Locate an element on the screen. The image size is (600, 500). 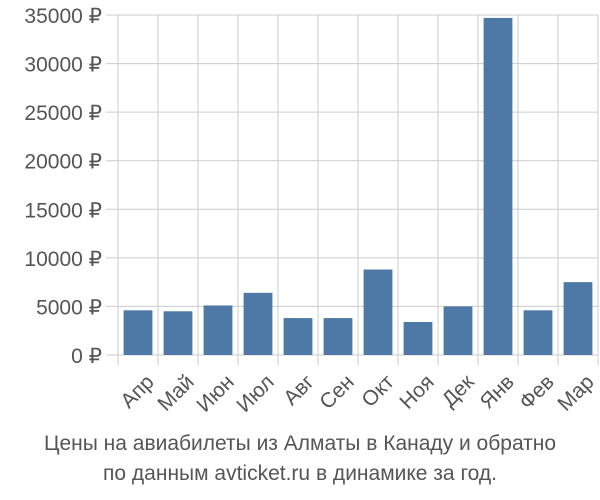
y-tick-label: 30000 ₽ is located at coordinates (63, 65).